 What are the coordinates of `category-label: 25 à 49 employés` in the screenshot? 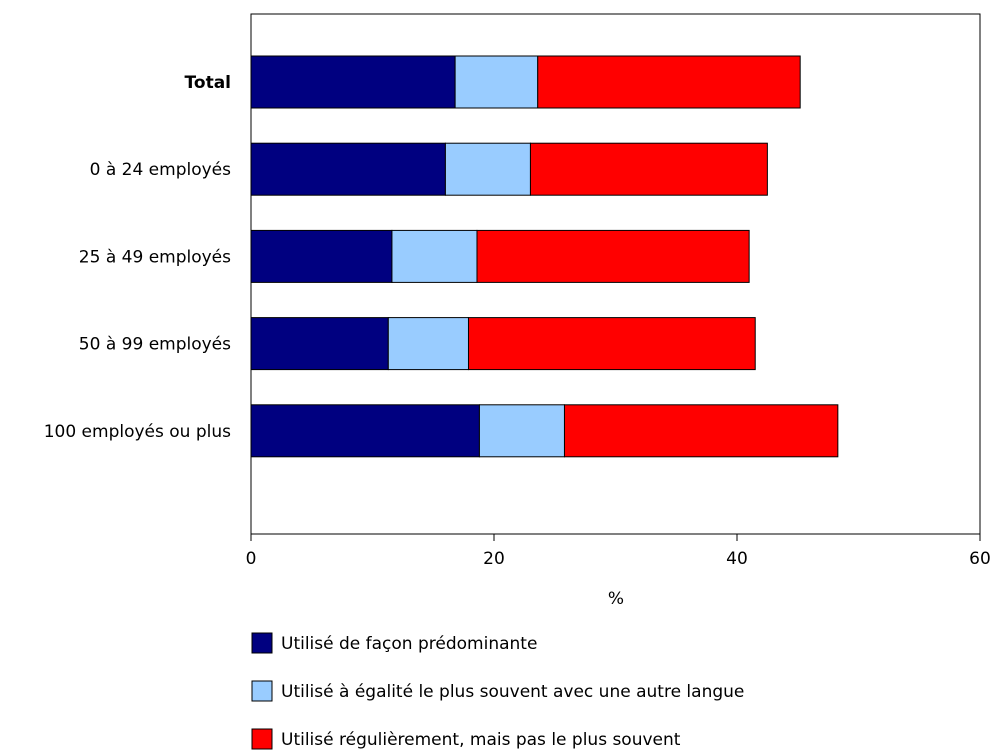 It's located at (155, 257).